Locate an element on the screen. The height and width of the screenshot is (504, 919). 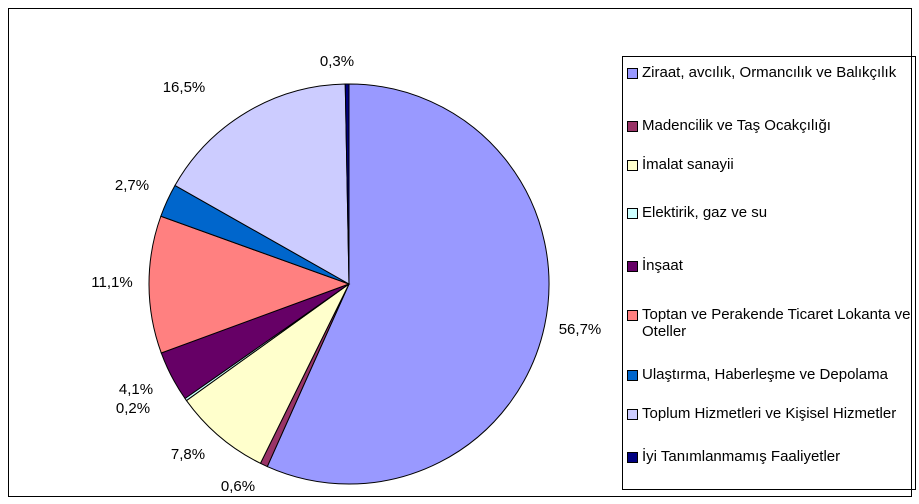
legend-label: Toplum Hizmetleri ve Kişisel Hizmetler is located at coordinates (769, 413).